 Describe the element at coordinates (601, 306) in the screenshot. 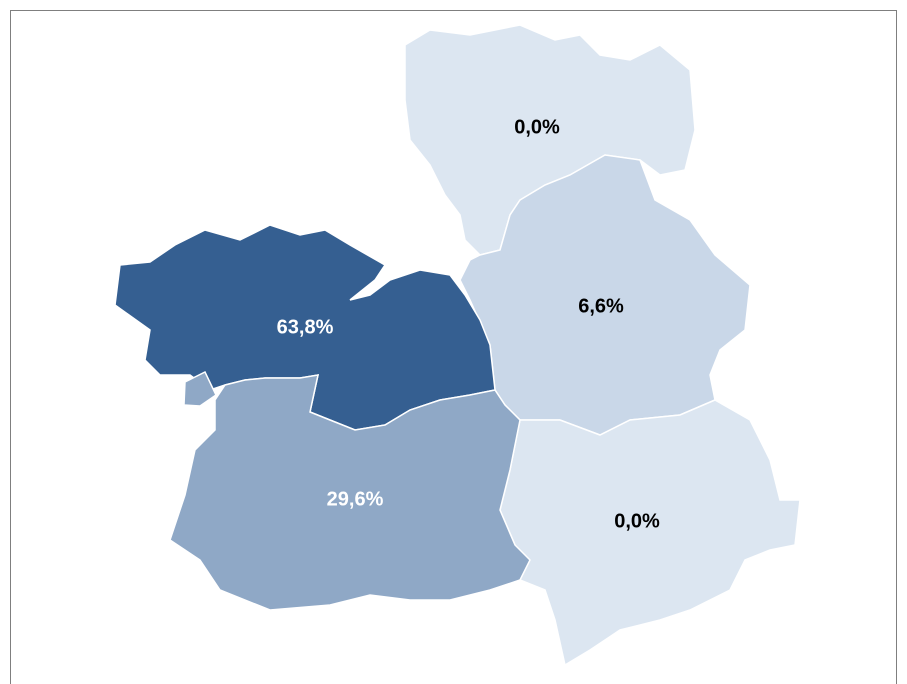

I see `region-label: 6,6%` at that location.